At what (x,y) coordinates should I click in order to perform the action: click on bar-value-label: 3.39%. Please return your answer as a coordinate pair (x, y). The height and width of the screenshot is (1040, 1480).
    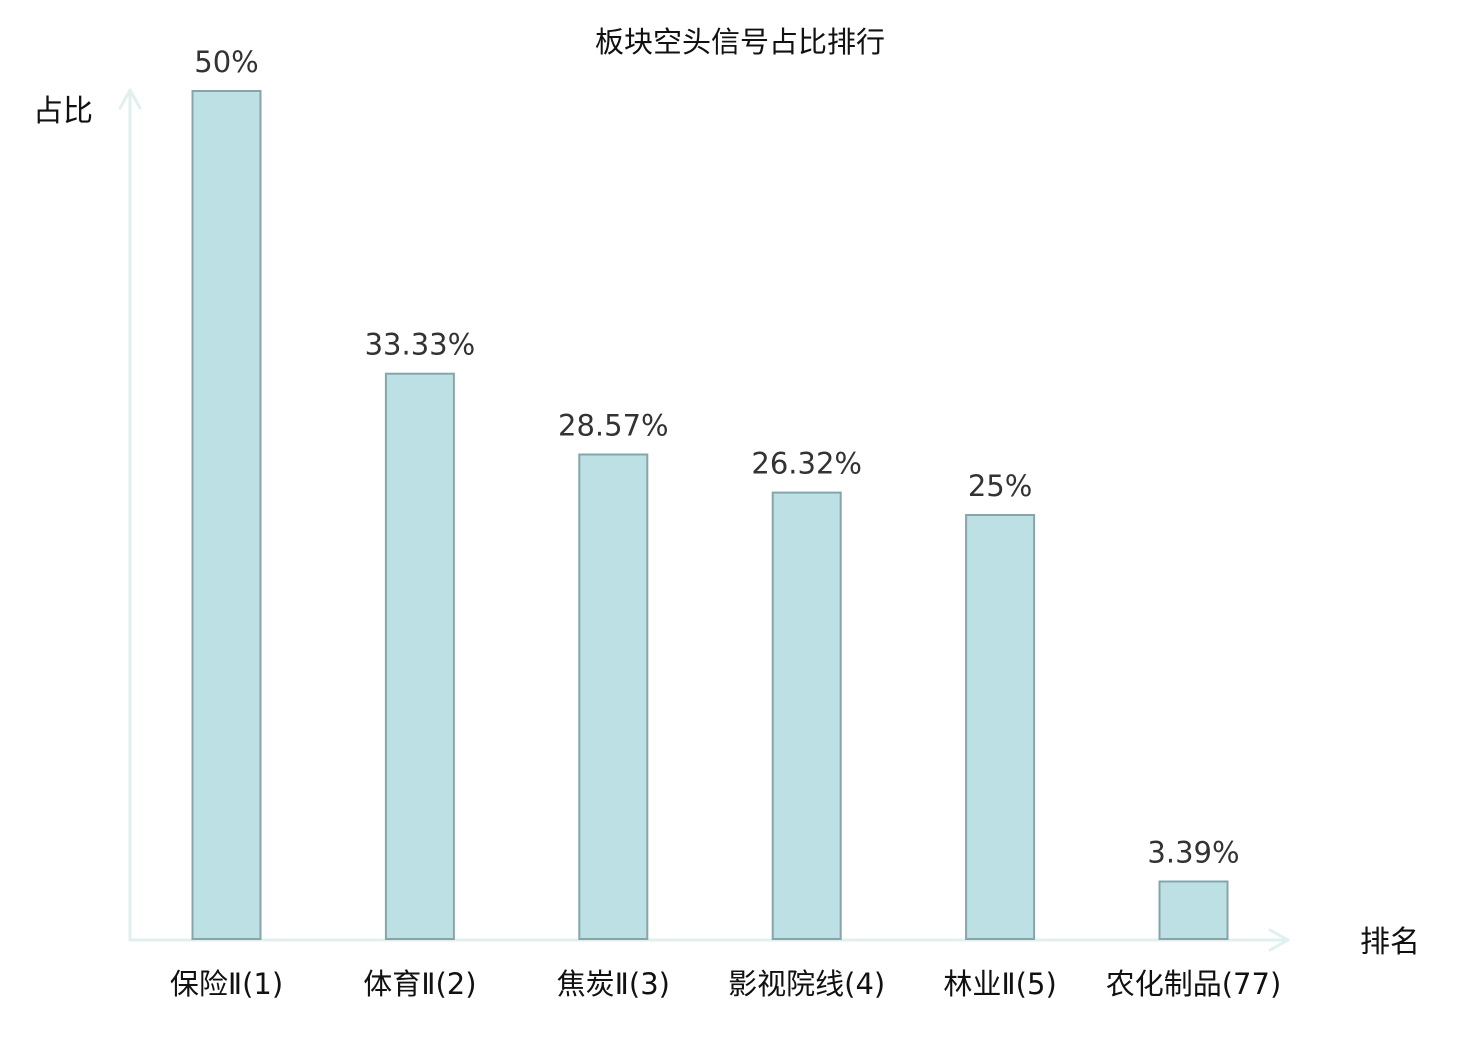
    Looking at the image, I should click on (1193, 853).